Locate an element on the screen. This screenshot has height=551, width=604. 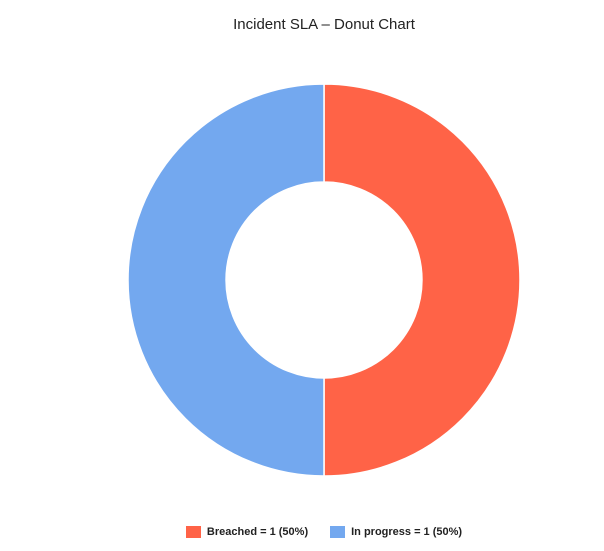
legend-label-breached: Breached = 1 (50%) is located at coordinates (257, 532).